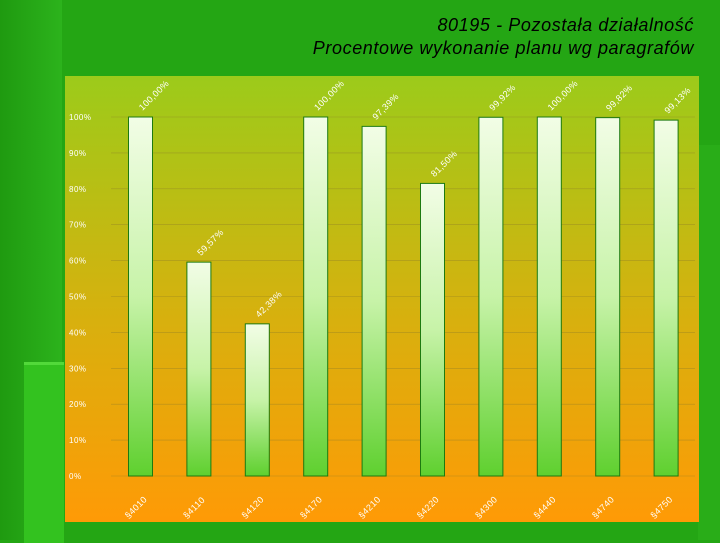 The height and width of the screenshot is (543, 720). I want to click on y-axis-tick-labels: 0% 10% 20% 30% 40% 50% 60% 70% 80% 90% 100%, so click(80, 297).